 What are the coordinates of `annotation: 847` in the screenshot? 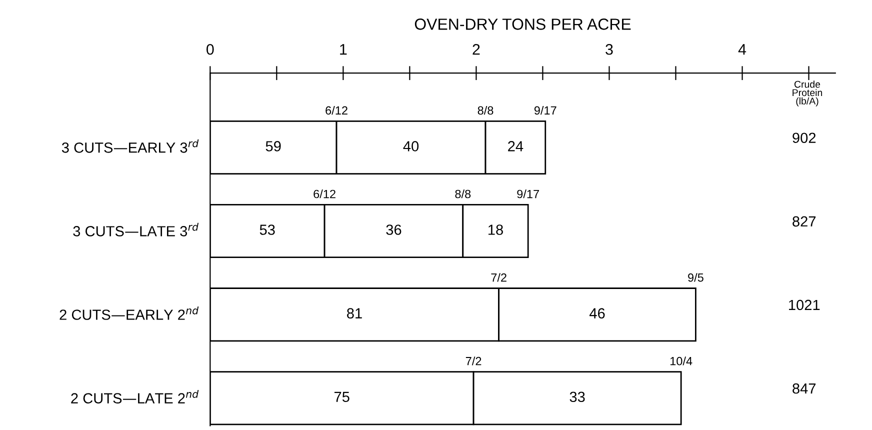 It's located at (804, 388).